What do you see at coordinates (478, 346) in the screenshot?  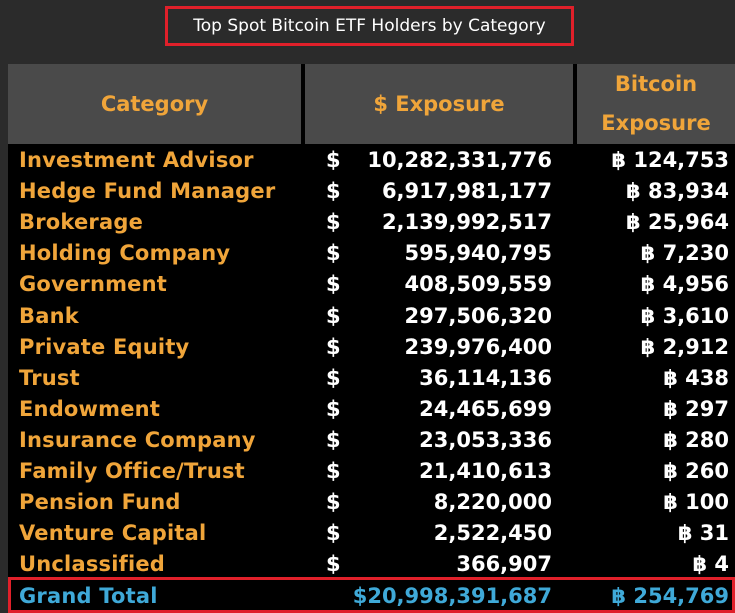 I see `row-usd-exposure: 239,976,400` at bounding box center [478, 346].